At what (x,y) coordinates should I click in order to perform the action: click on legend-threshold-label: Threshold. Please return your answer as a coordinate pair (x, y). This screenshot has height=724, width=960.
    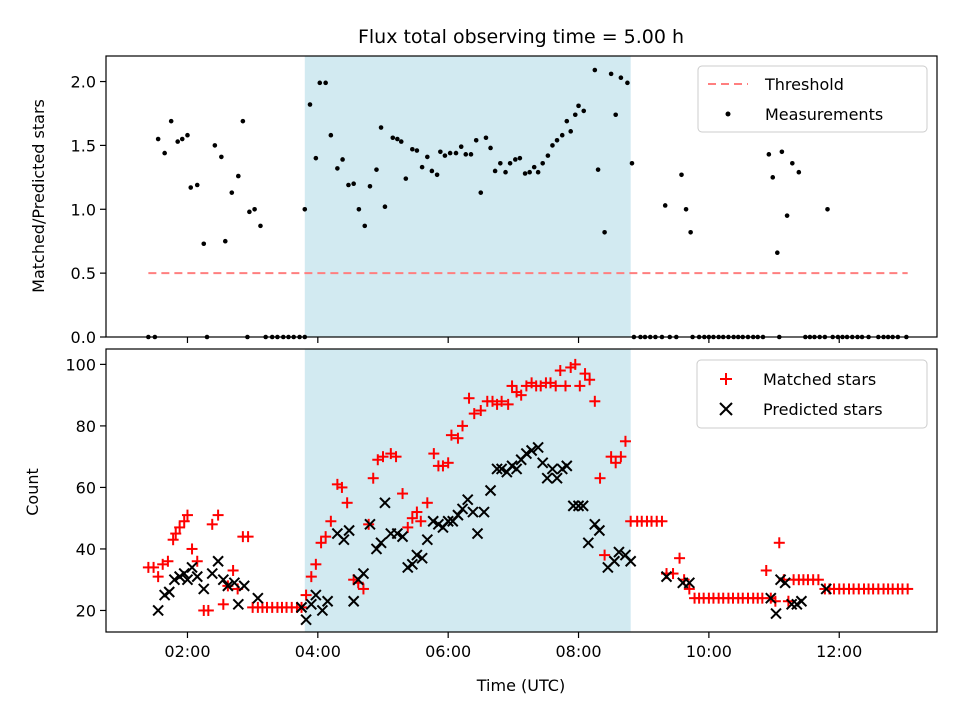
    Looking at the image, I should click on (804, 84).